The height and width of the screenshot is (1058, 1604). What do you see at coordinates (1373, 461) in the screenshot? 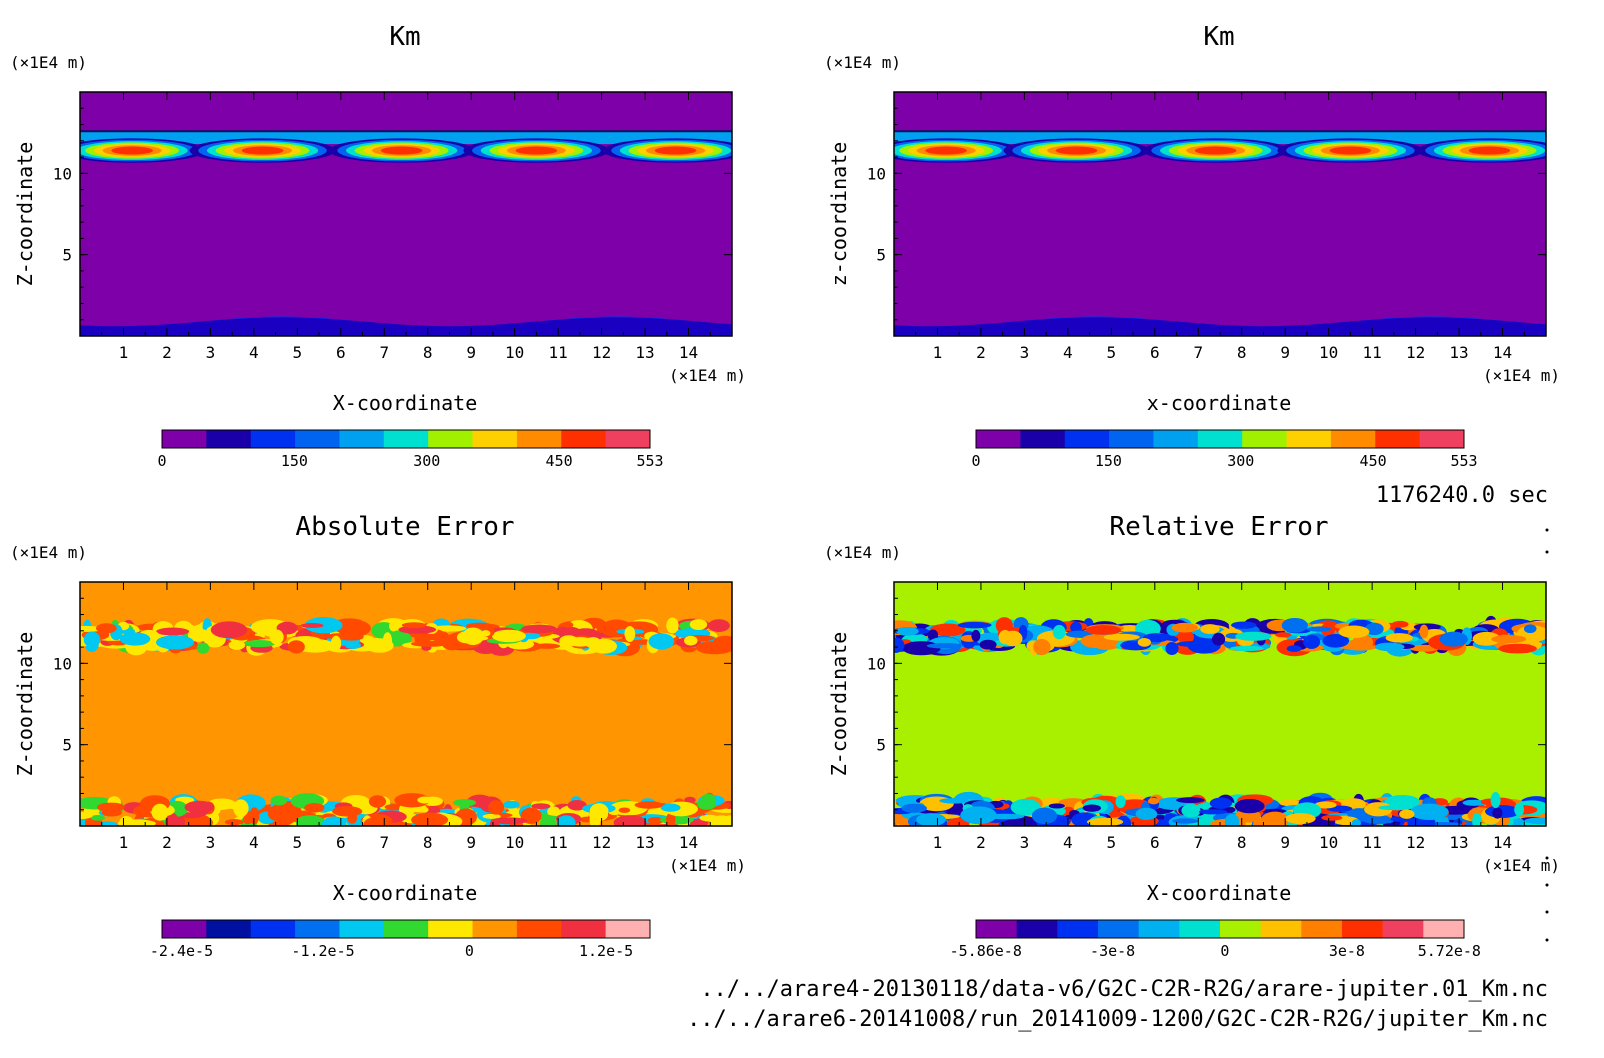
I see `colorbar-tick-label: 450` at bounding box center [1373, 461].